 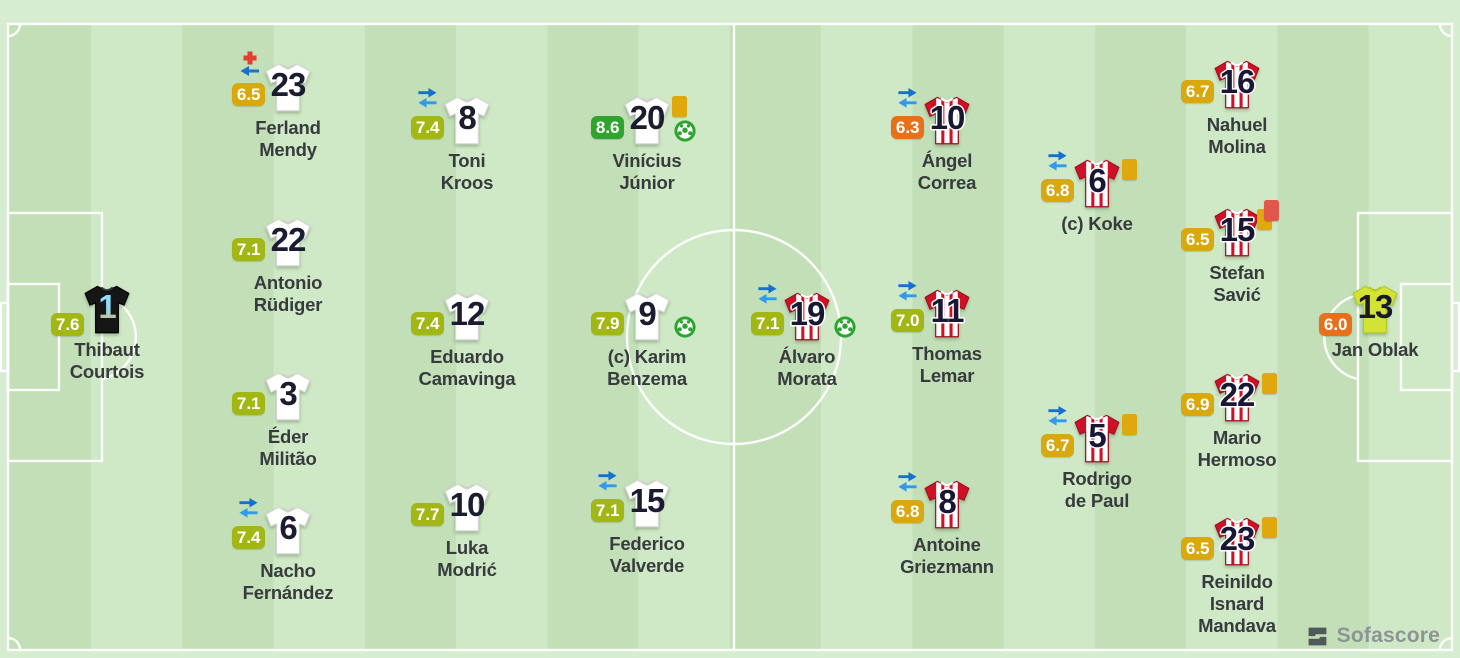 What do you see at coordinates (947, 544) in the screenshot?
I see `player-name-line: Antoine` at bounding box center [947, 544].